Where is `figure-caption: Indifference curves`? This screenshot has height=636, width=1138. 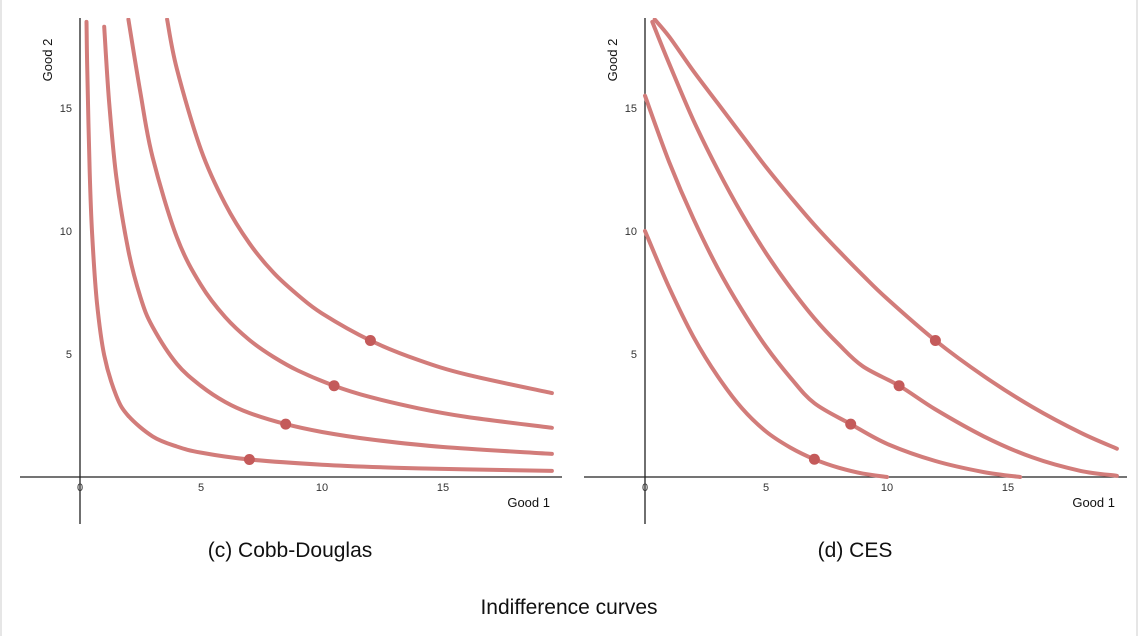
figure-caption: Indifference curves is located at coordinates (568, 607).